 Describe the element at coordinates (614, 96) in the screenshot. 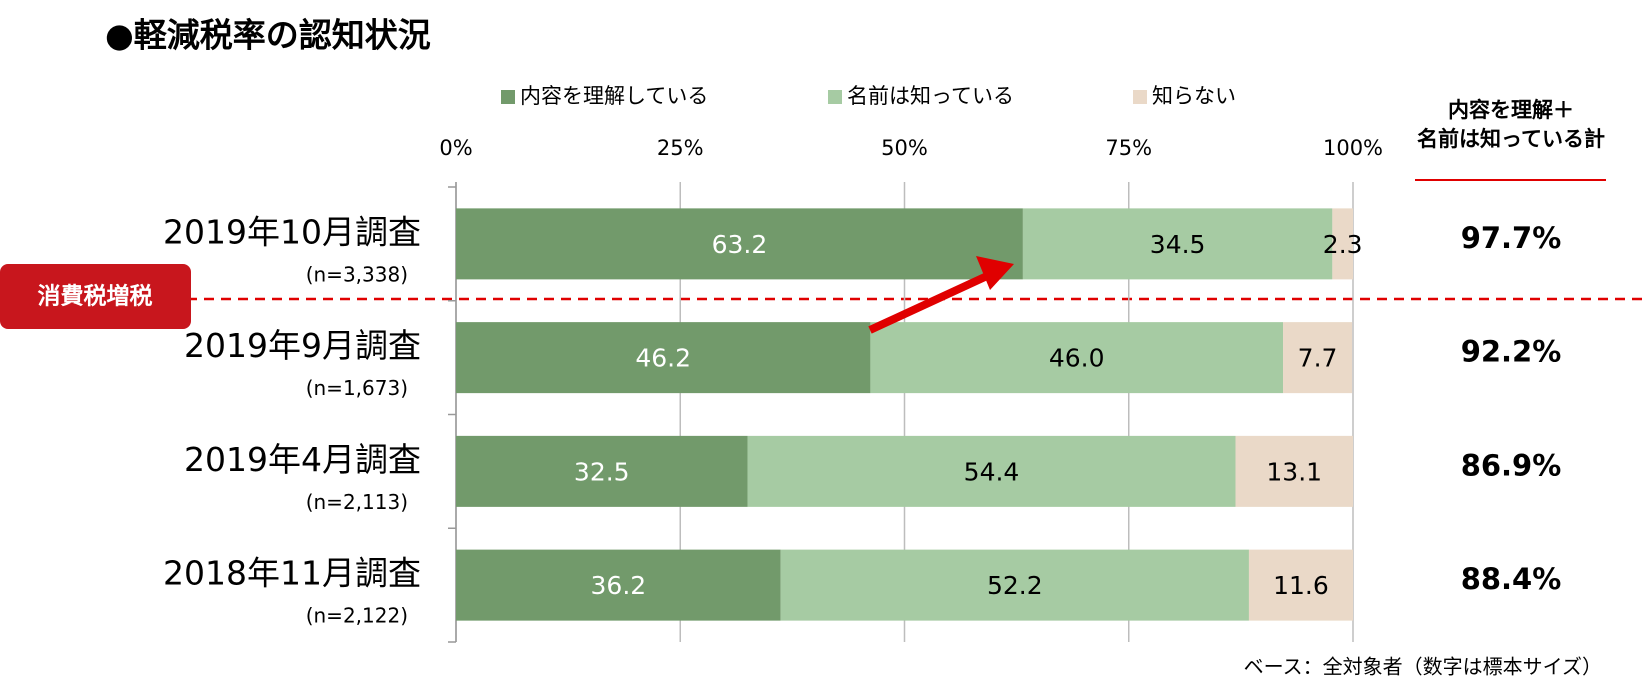

I see `legend-label: 内容を理解している` at that location.